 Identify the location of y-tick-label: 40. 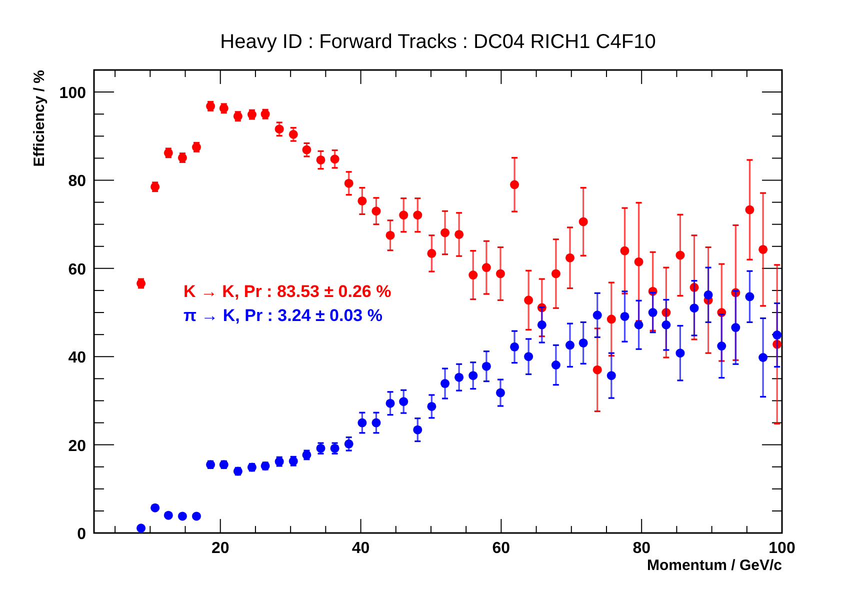
(77, 358).